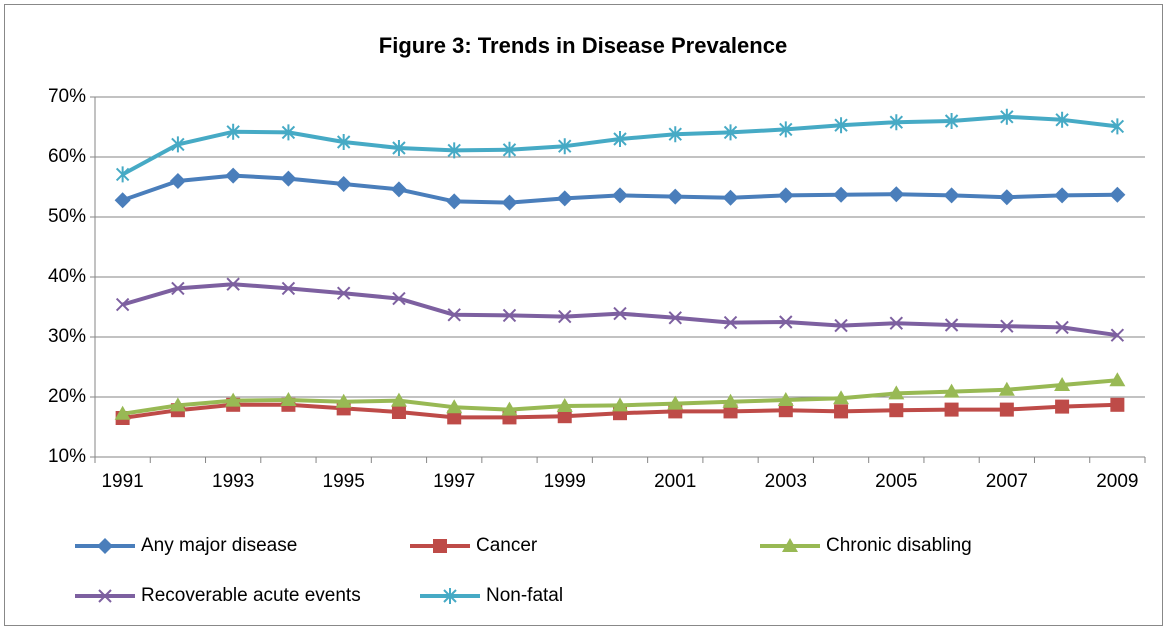 The width and height of the screenshot is (1167, 630). What do you see at coordinates (233, 481) in the screenshot?
I see `x-tick-label: 1993` at bounding box center [233, 481].